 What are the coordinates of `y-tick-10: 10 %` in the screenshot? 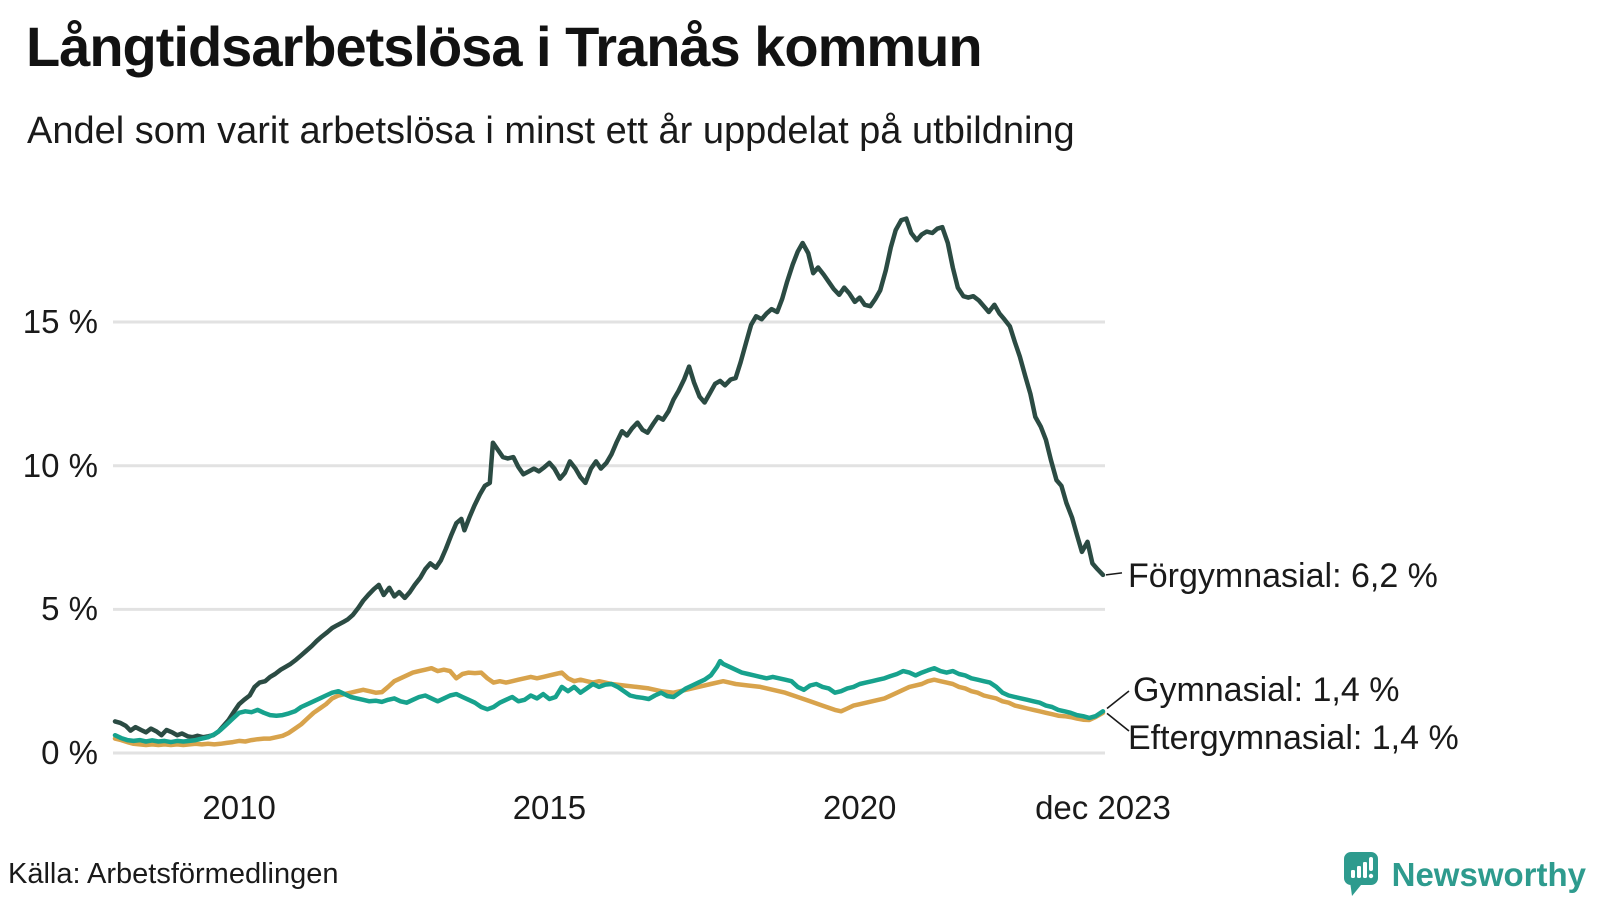 It's located at (60, 465).